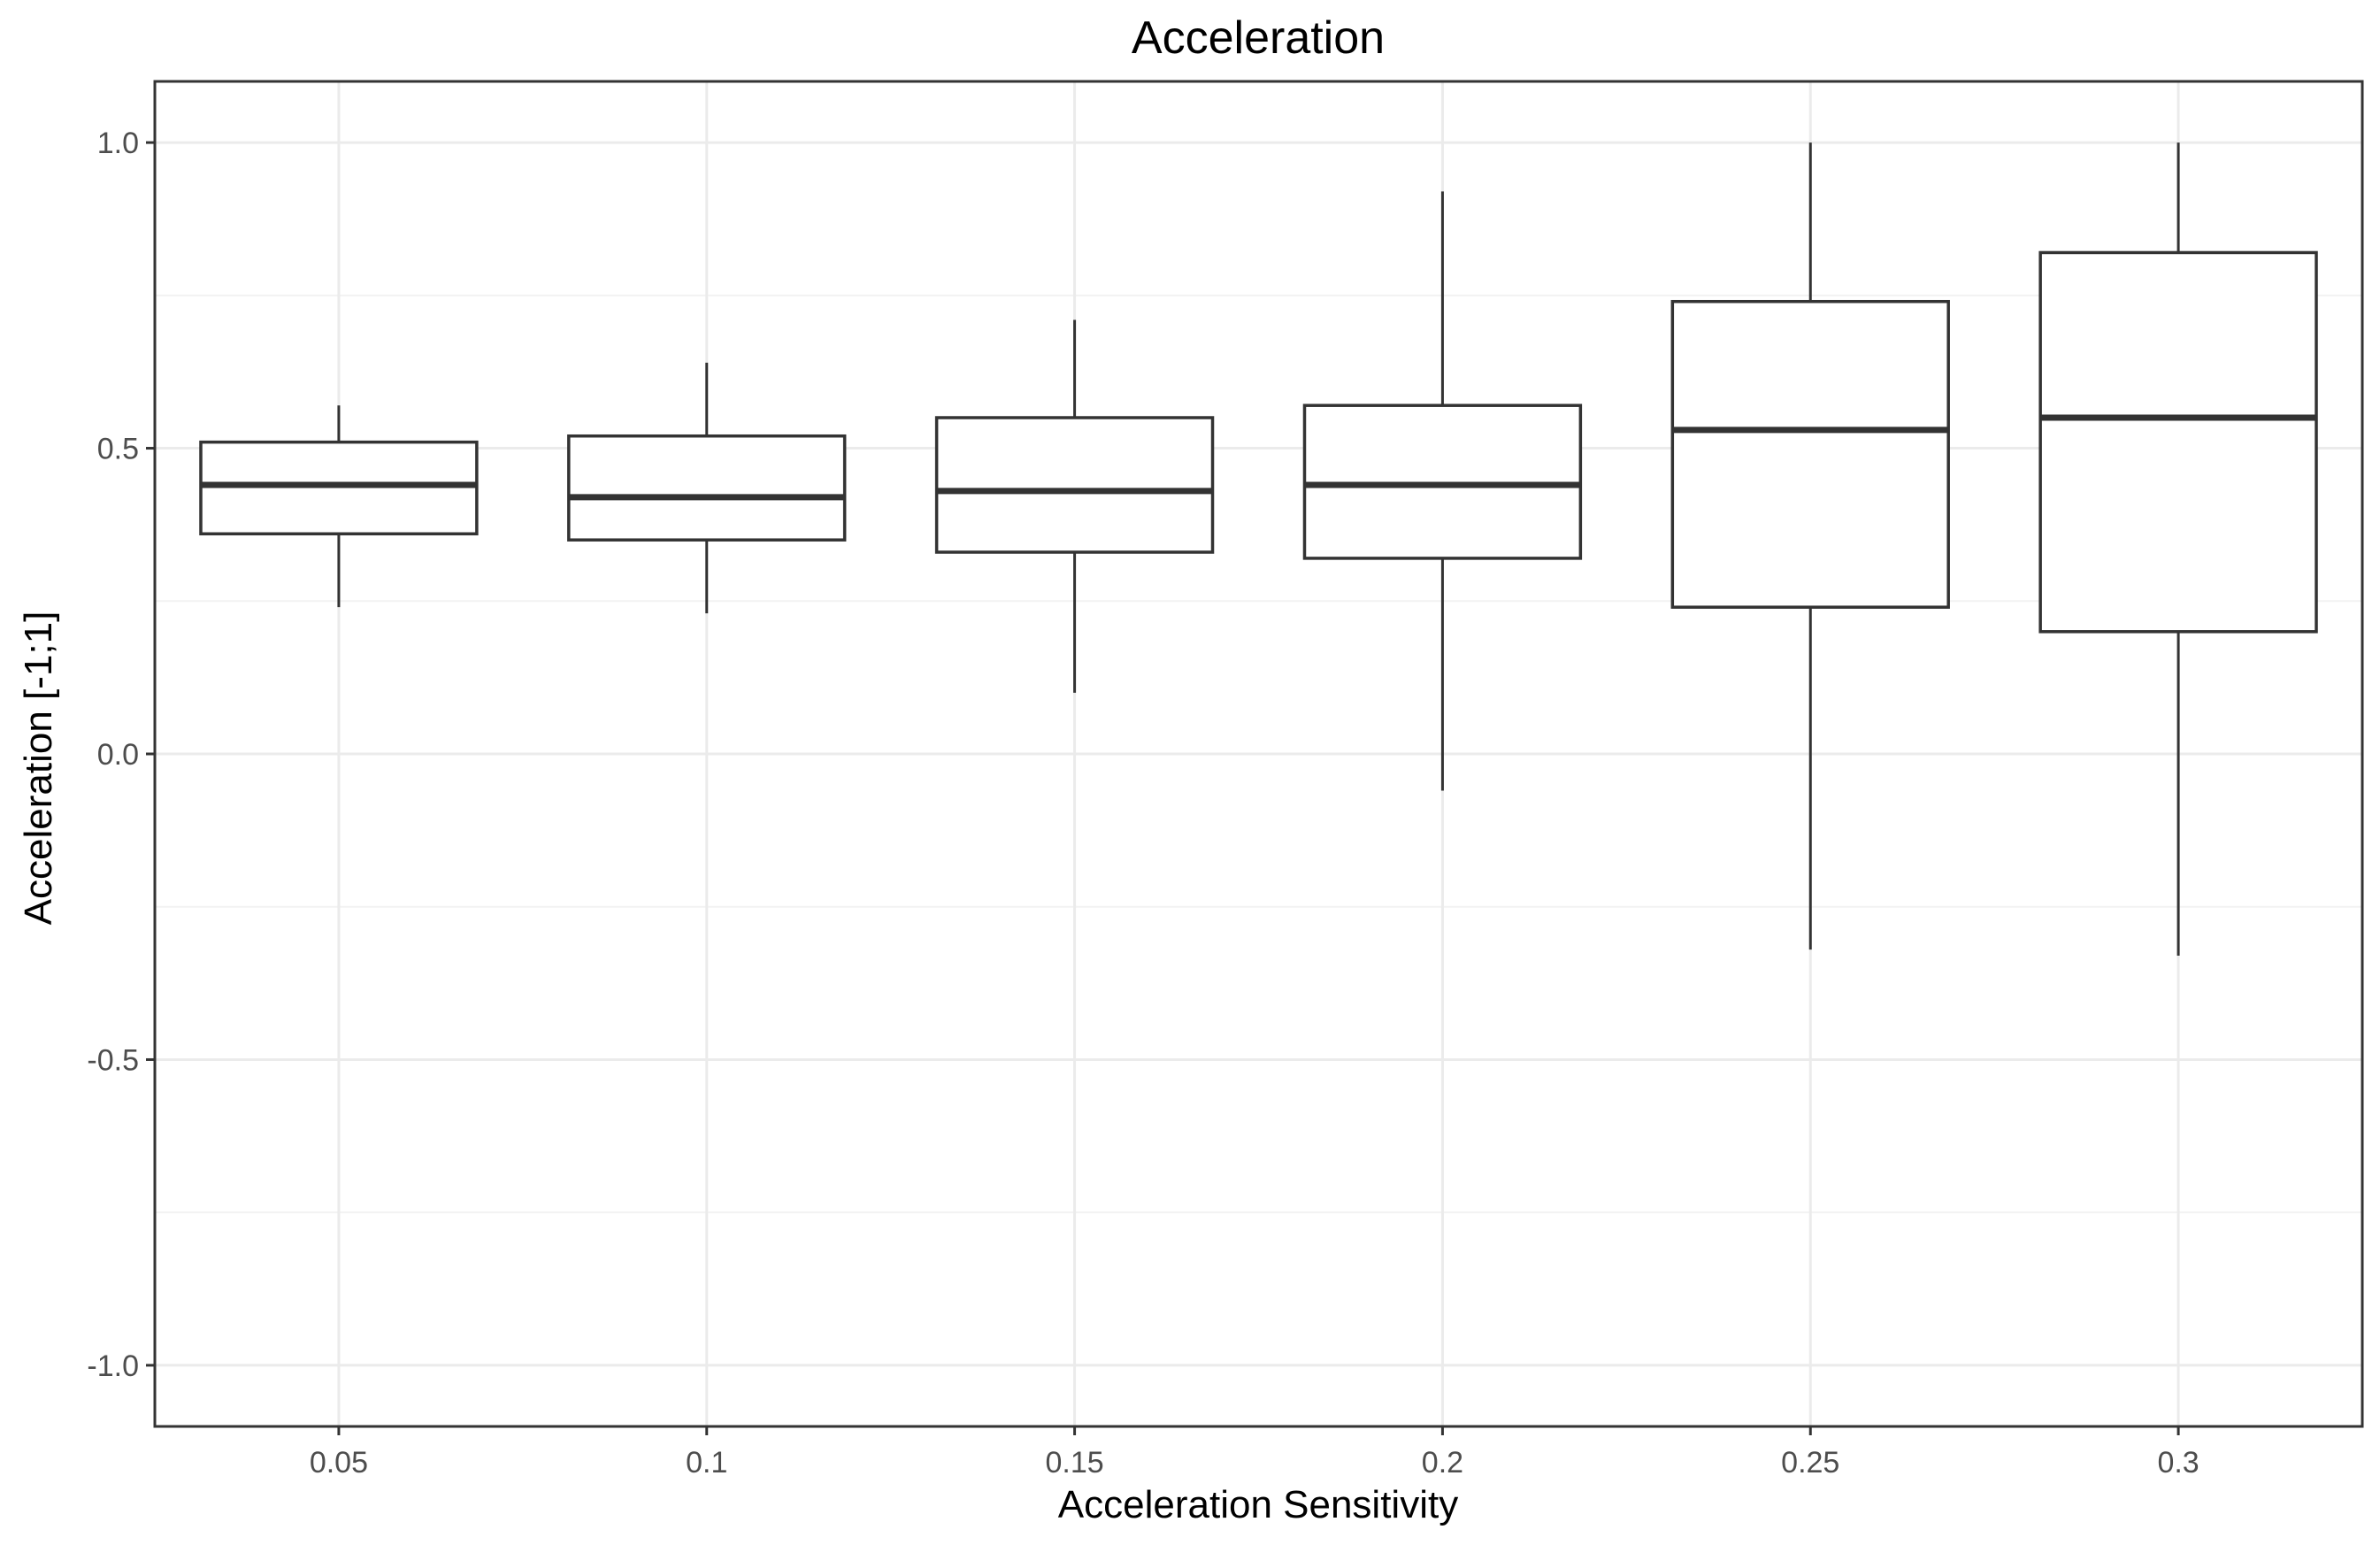  What do you see at coordinates (118, 449) in the screenshot?
I see `y-tick-label: 0.5` at bounding box center [118, 449].